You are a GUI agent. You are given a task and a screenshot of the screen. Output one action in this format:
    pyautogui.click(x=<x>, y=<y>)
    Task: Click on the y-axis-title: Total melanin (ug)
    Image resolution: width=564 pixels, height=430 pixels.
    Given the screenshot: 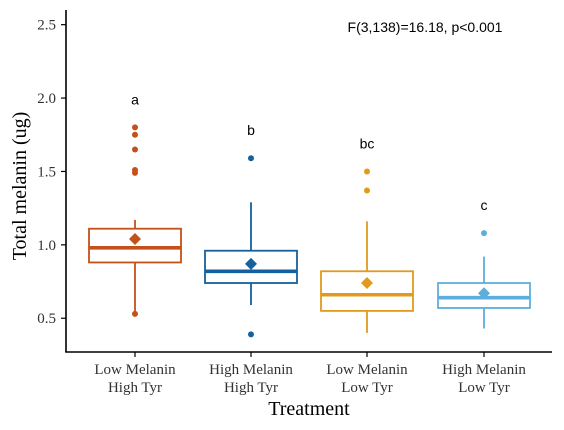 What is the action you would take?
    pyautogui.click(x=20, y=186)
    